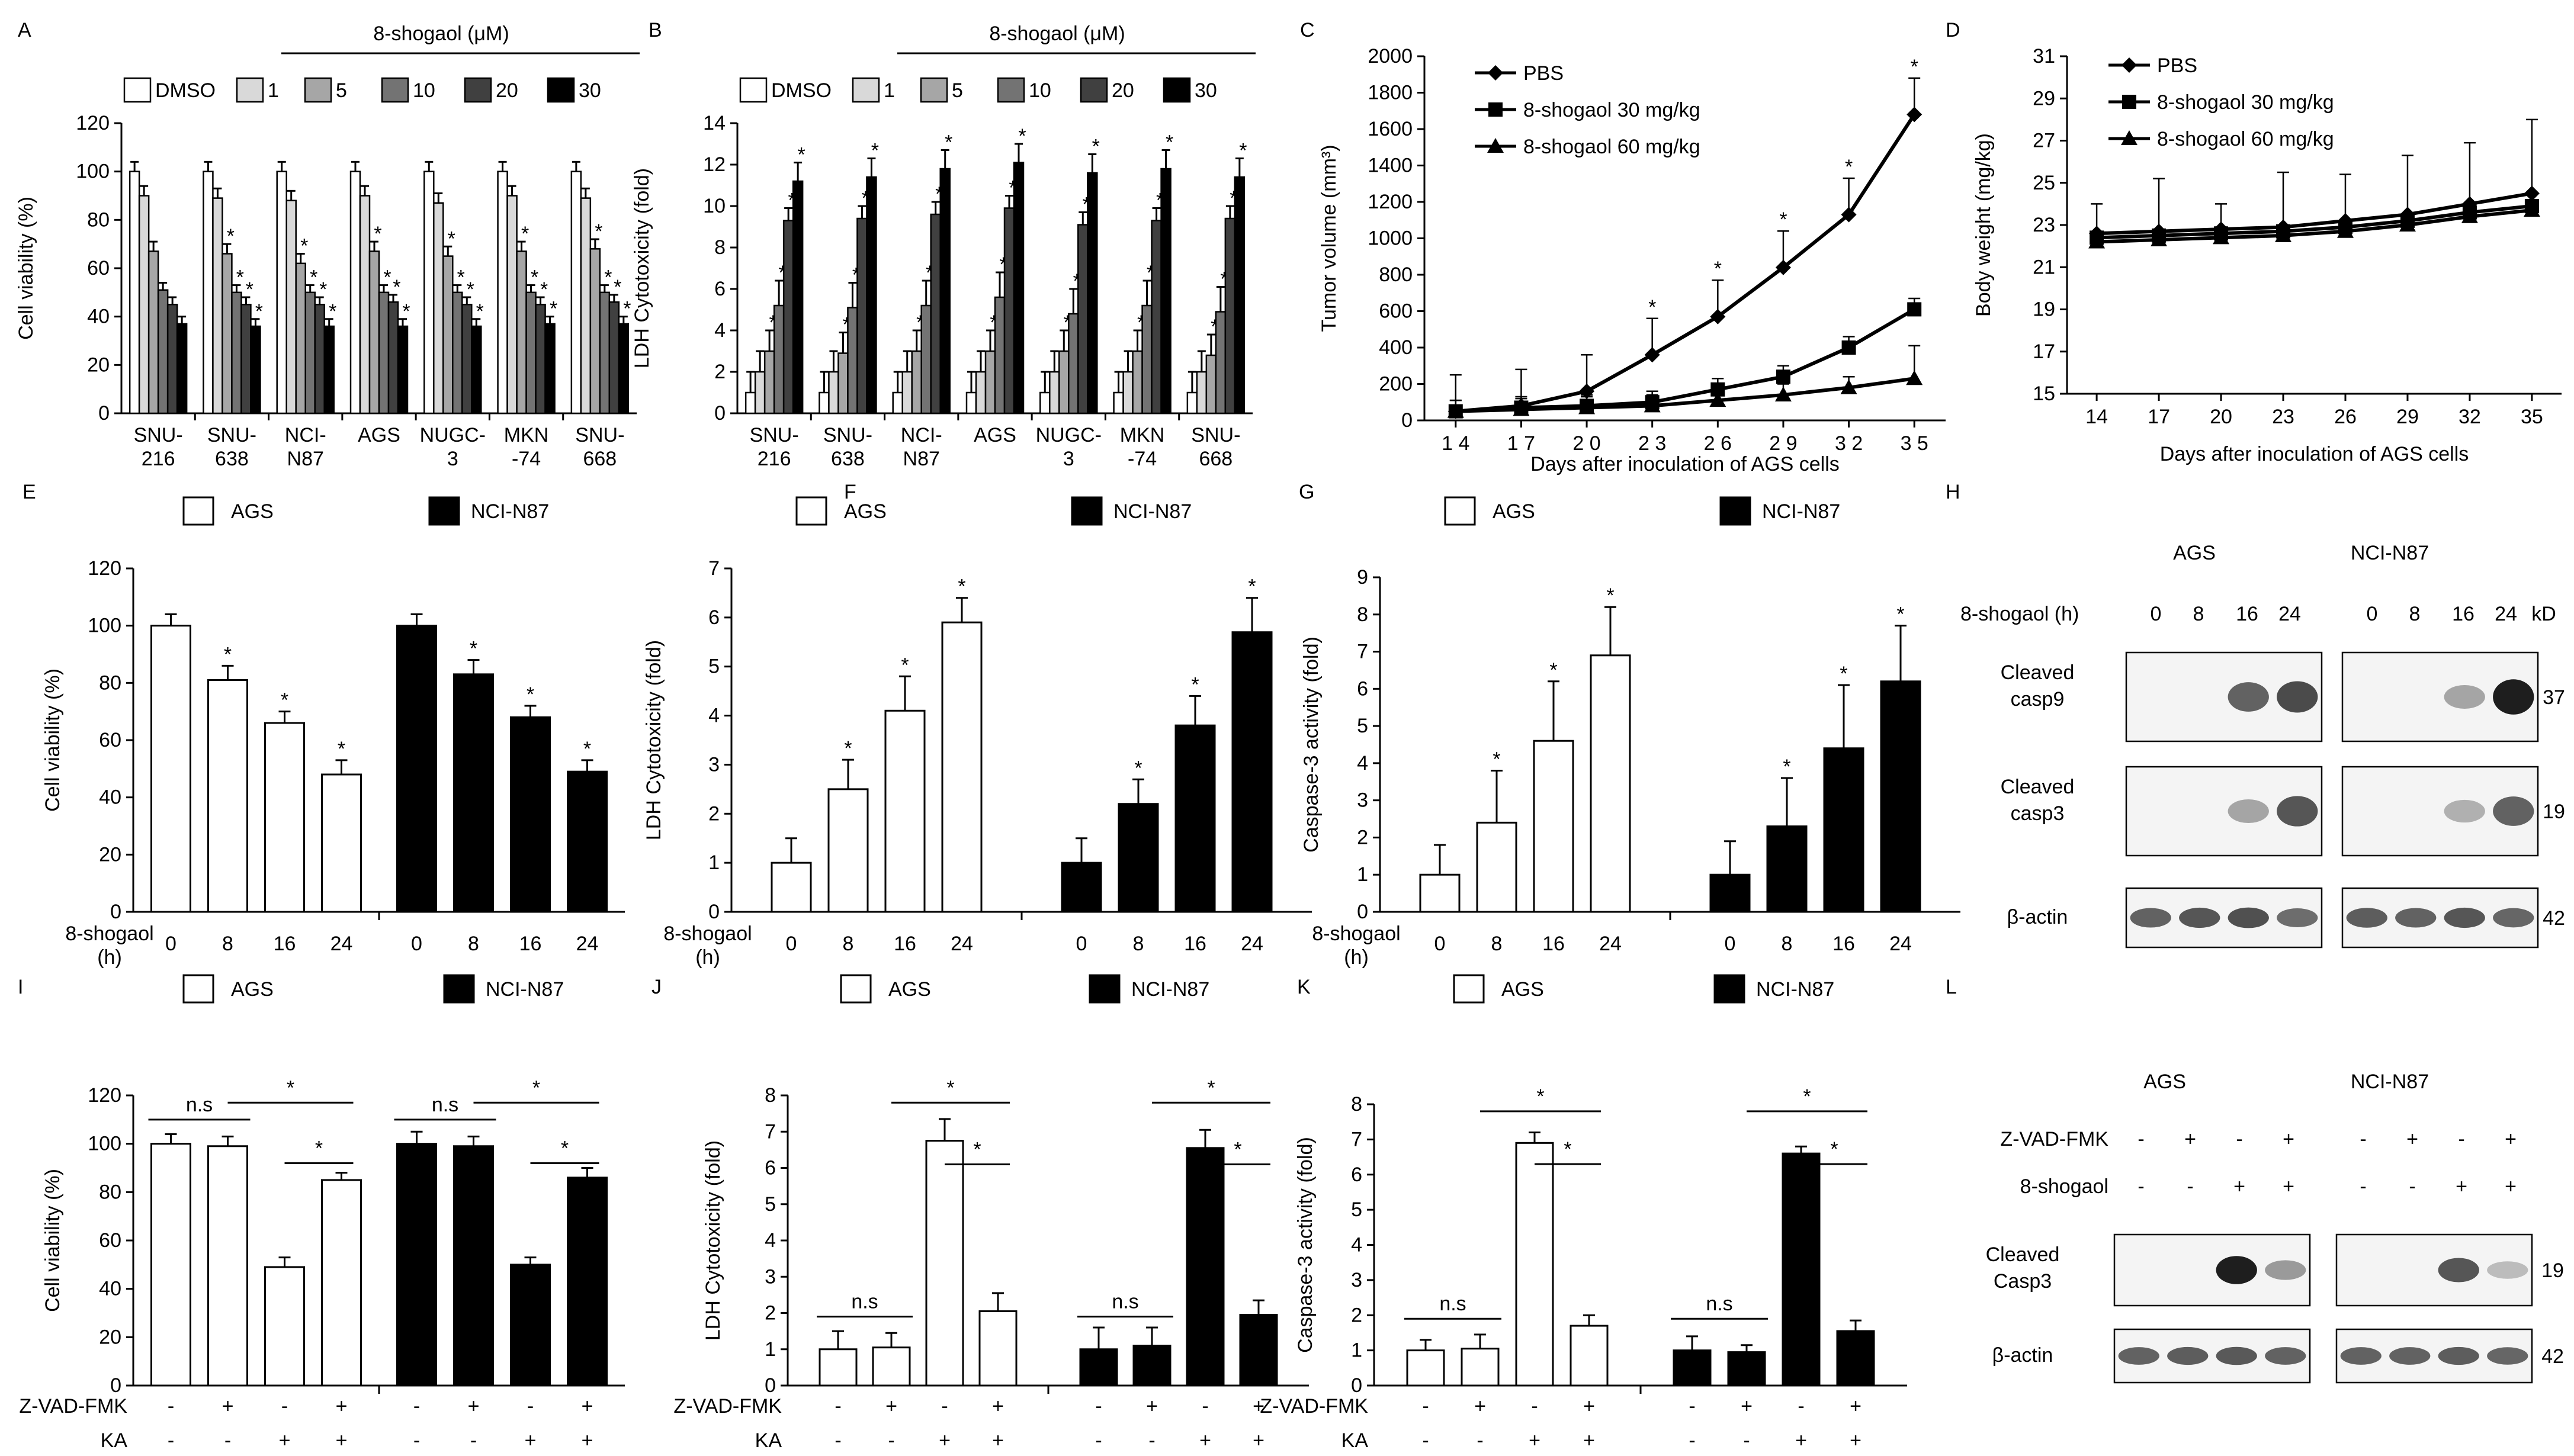  Describe the element at coordinates (1586, 443) in the screenshot. I see `x-tick-label-C: 2 0` at that location.